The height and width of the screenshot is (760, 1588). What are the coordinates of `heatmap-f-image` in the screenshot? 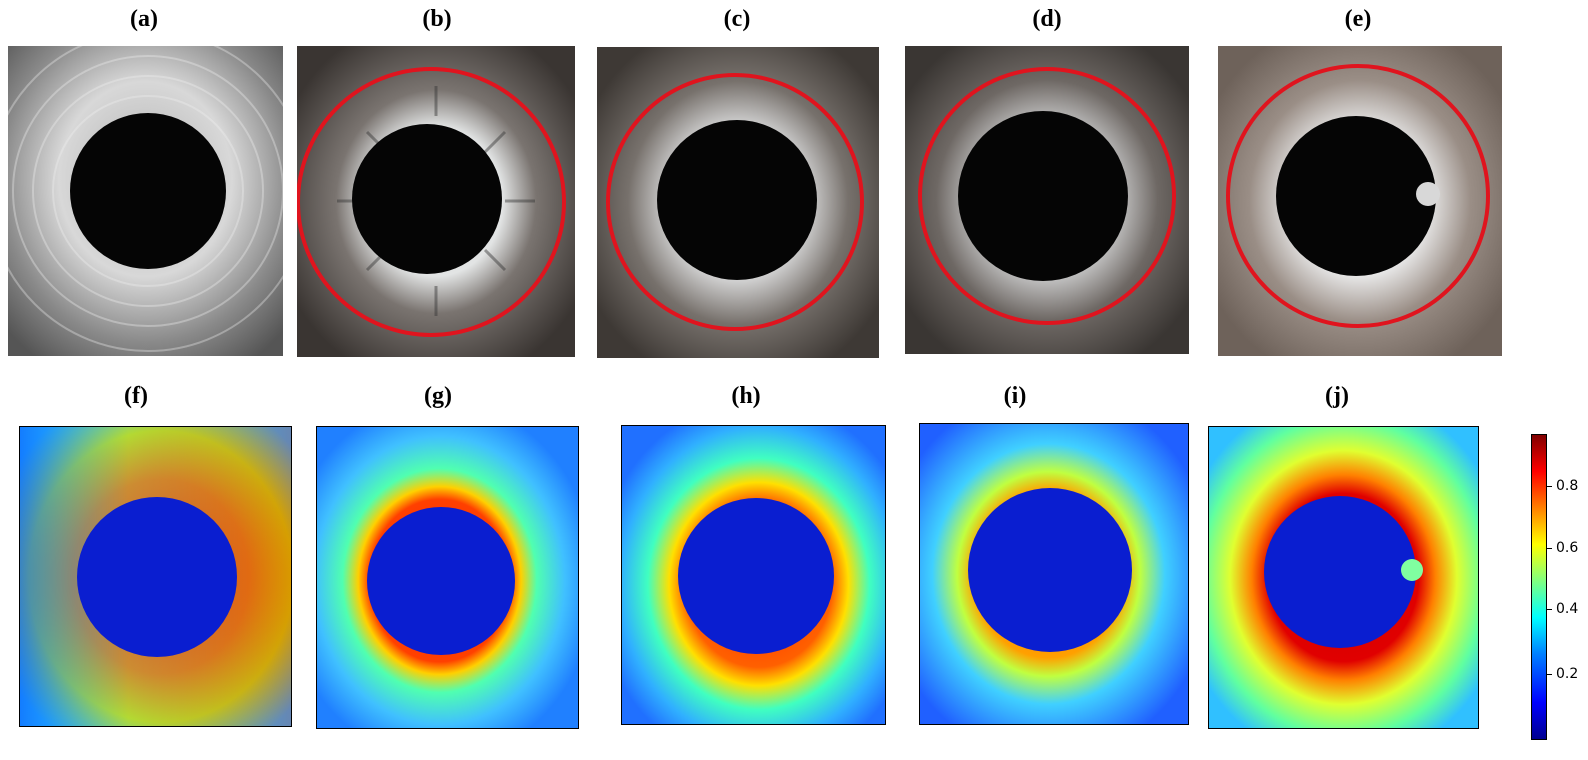 It's located at (155, 576).